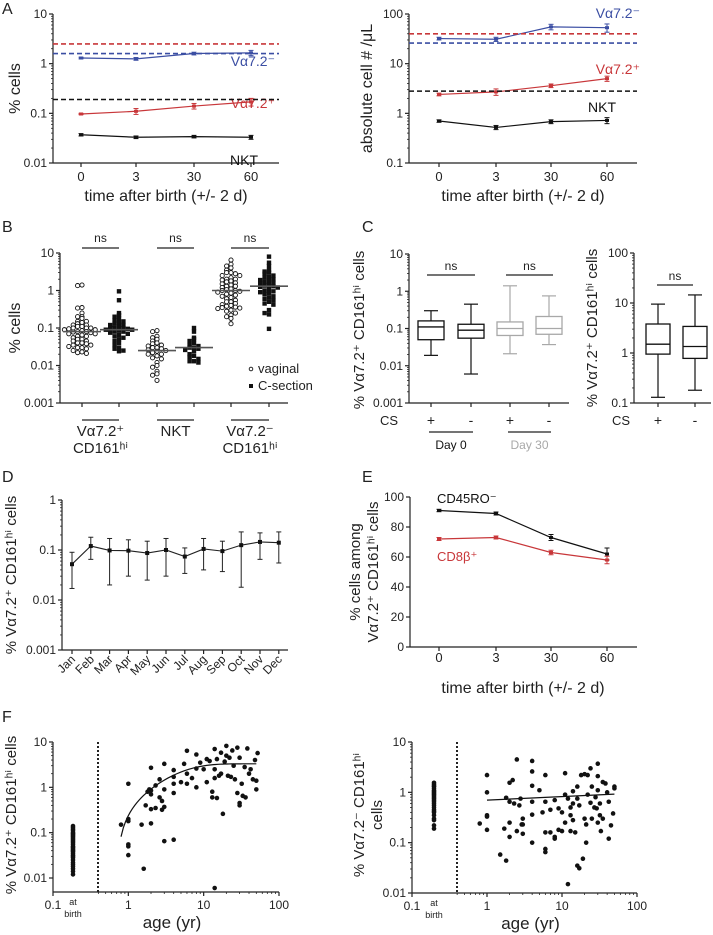 This screenshot has width=713, height=935. I want to click on x-tick-label: 1, so click(487, 906).